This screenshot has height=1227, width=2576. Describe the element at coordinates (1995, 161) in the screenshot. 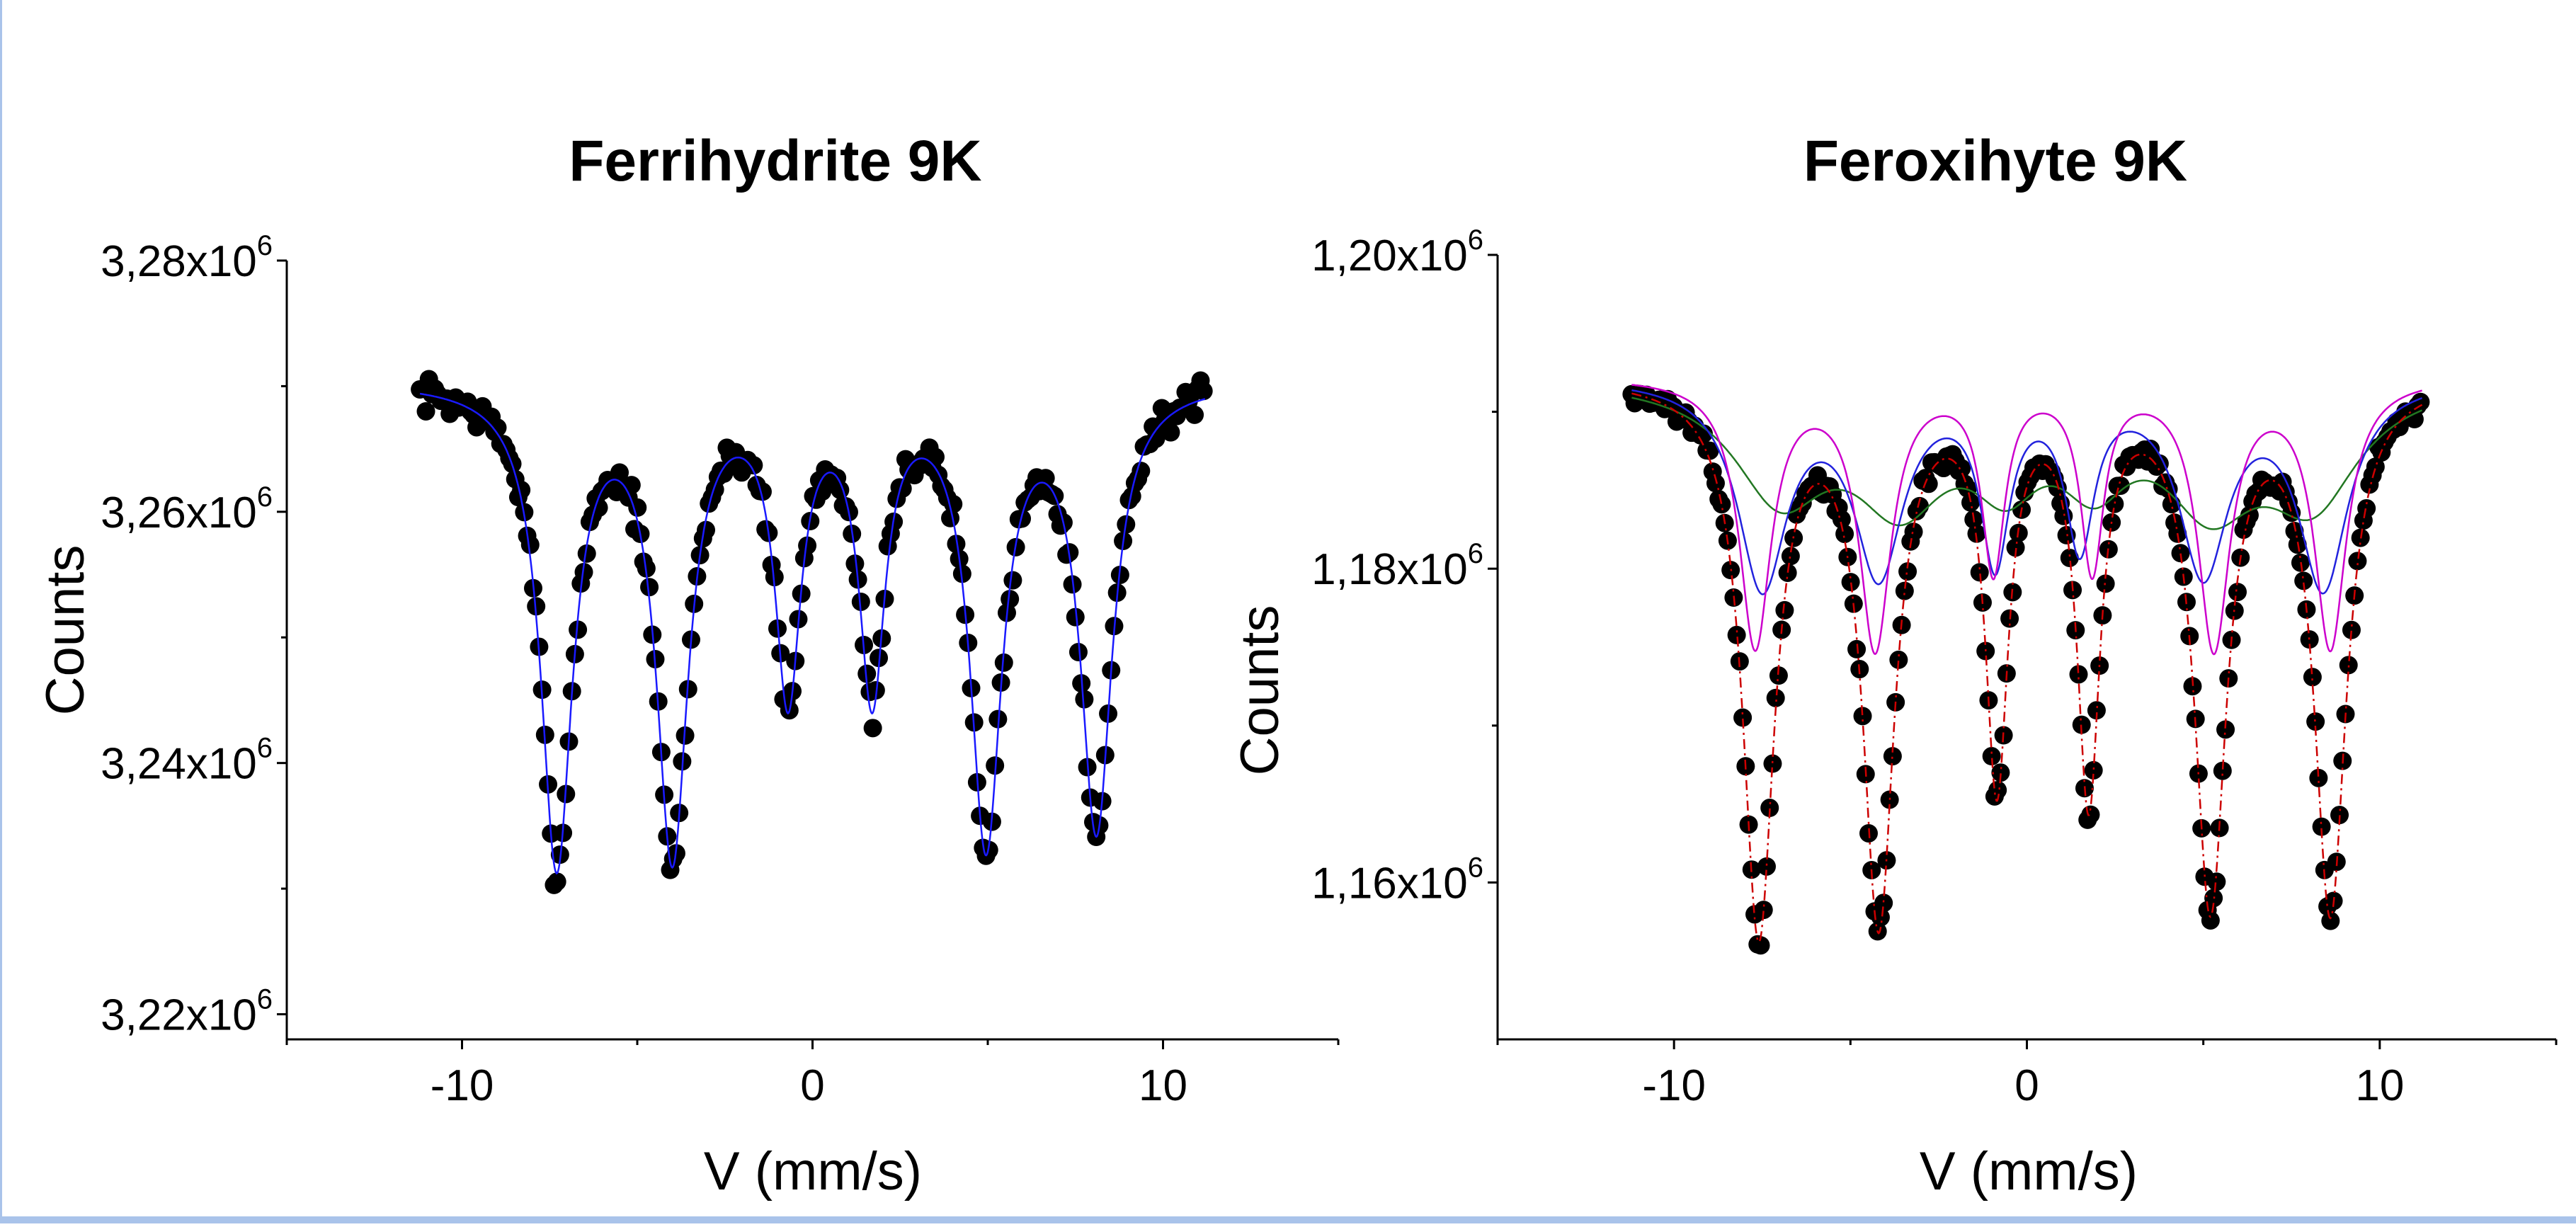

I see `chart-title: Feroxihyte 9K` at that location.